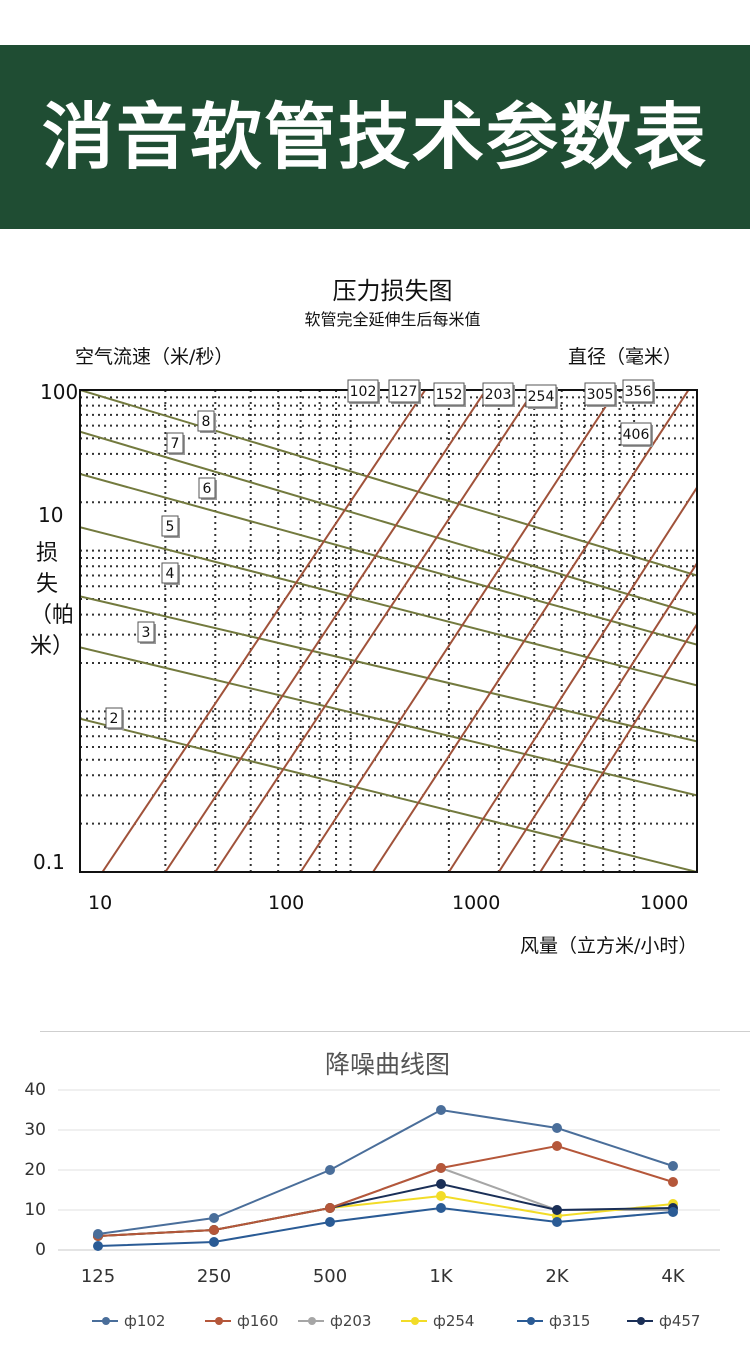  I want to click on legend-label: ф254, so click(454, 1321).